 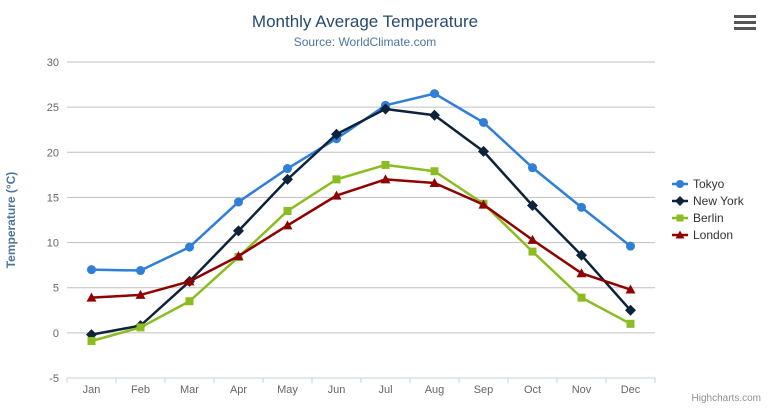 What do you see at coordinates (484, 390) in the screenshot?
I see `x-axis-tick-label: Sep` at bounding box center [484, 390].